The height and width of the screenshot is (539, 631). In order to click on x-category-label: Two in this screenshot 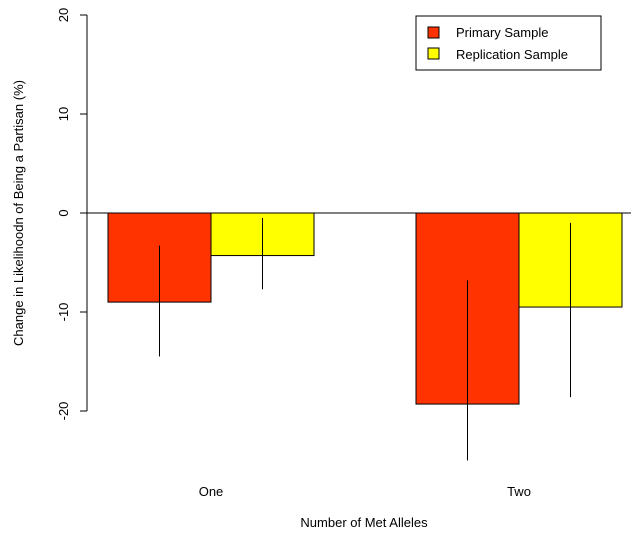, I will do `click(519, 491)`.